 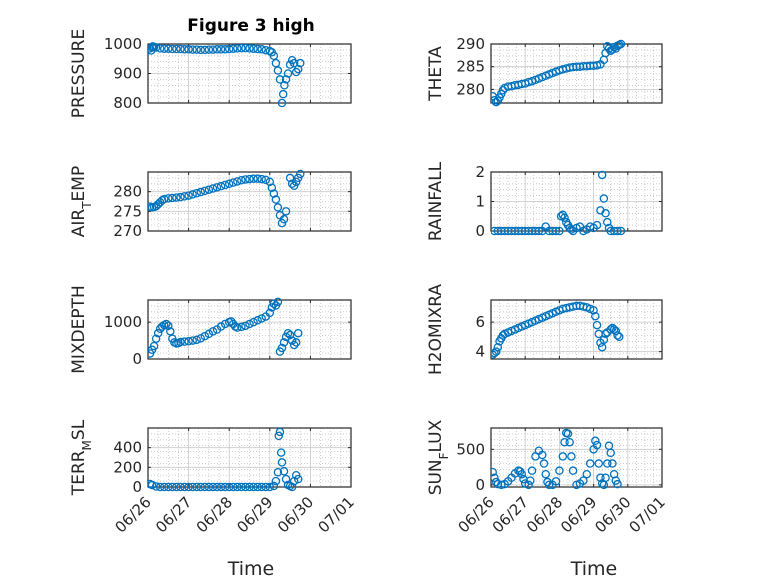 I want to click on y-tick-label: 200, so click(x=127, y=467).